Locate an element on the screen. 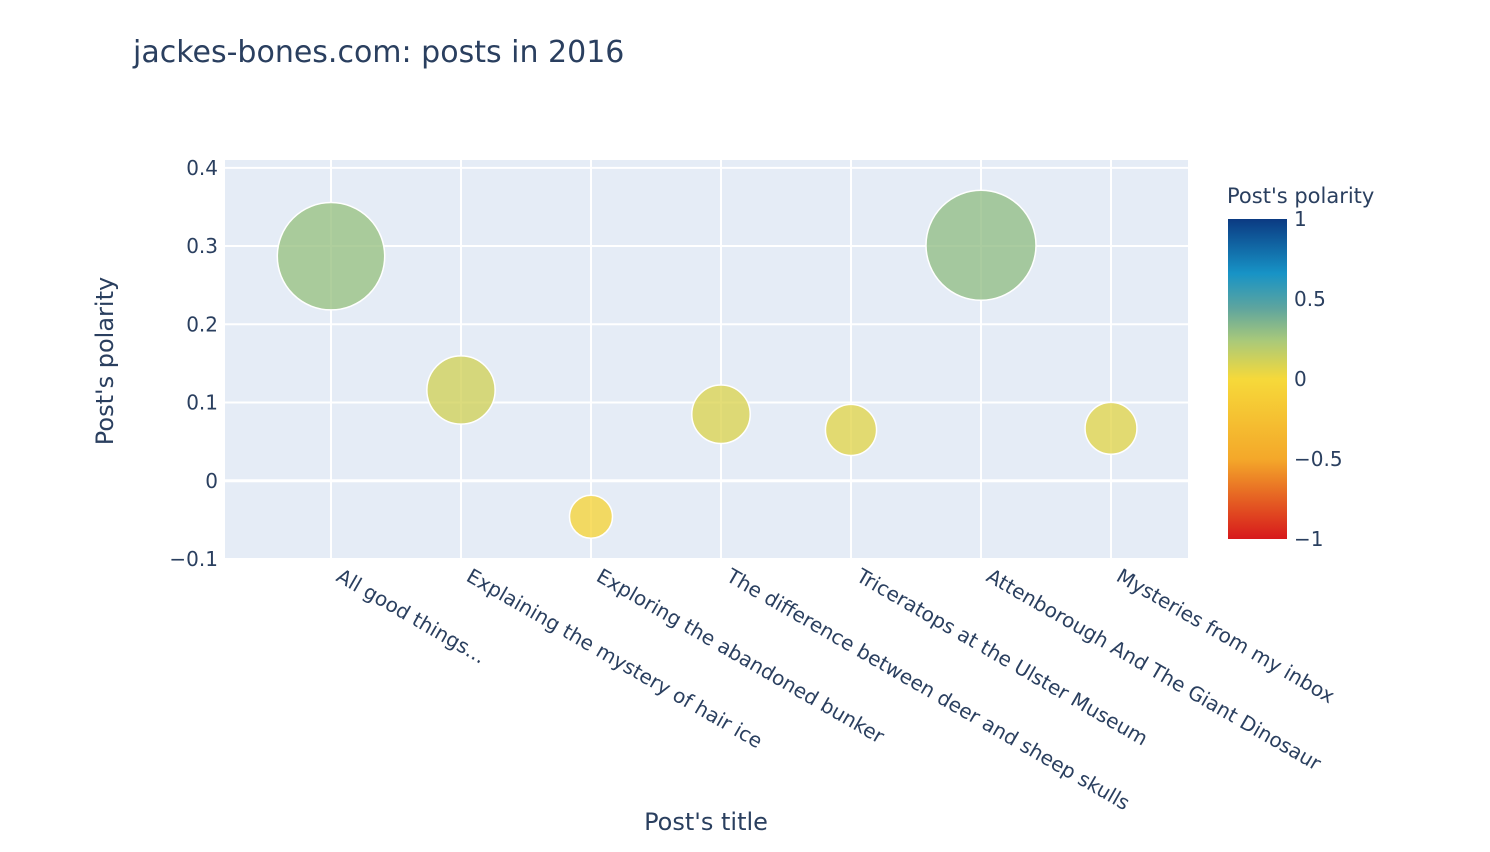  y-tick-labels: −0.1 0 0.1 0.2 0.3 0.4 is located at coordinates (193, 363).